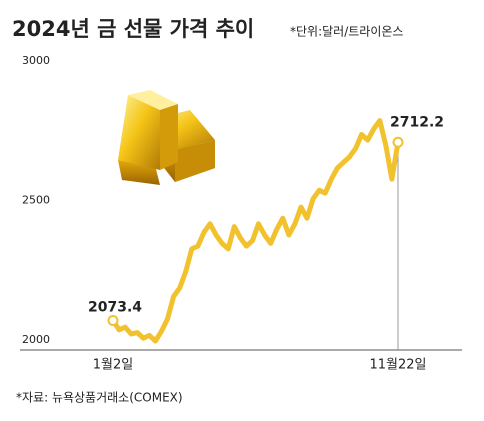 The image size is (484, 421). I want to click on chart-title: 2024년 금 선물 가격 추이, so click(133, 29).